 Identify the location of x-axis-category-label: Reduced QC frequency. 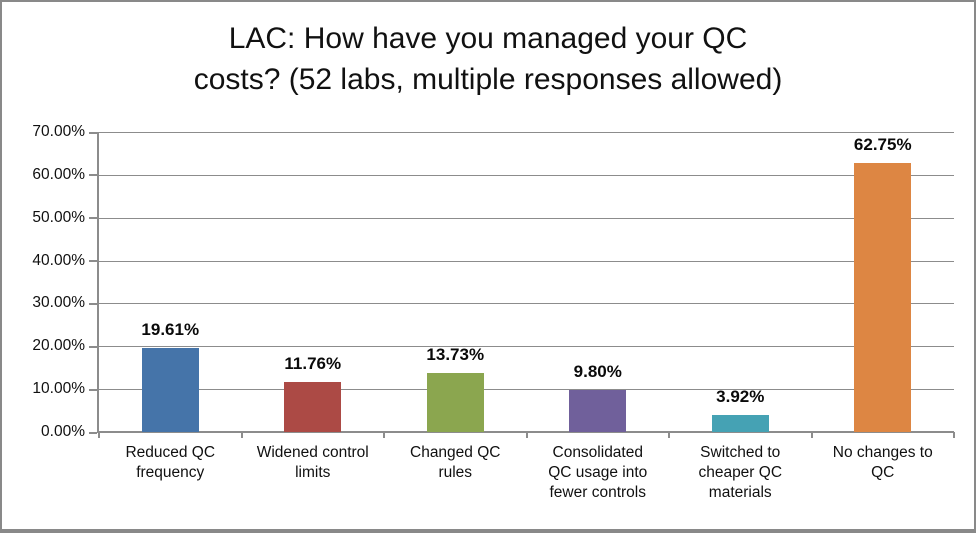
(170, 462).